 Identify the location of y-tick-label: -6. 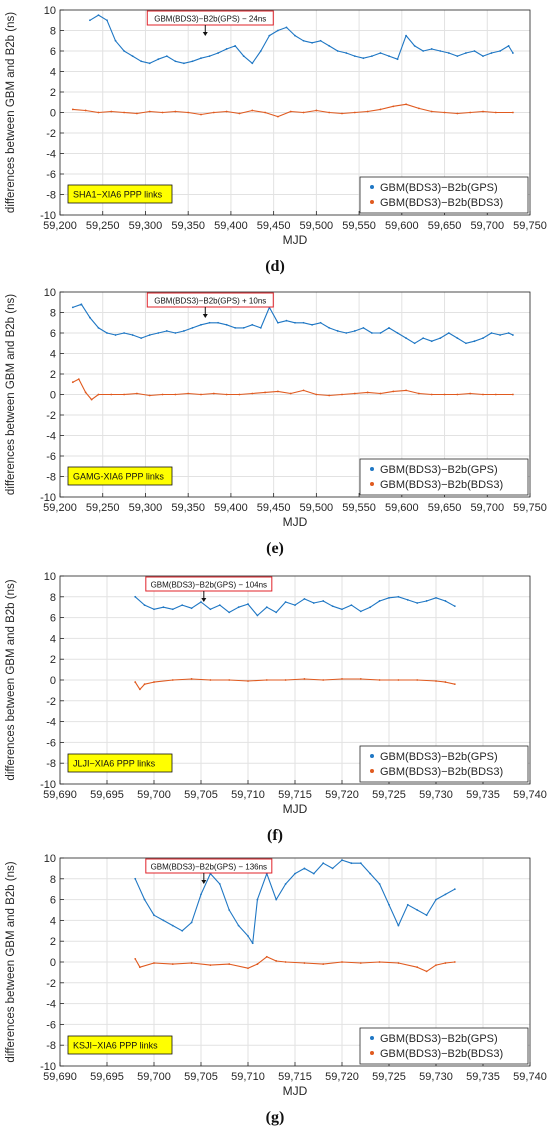
(51, 175).